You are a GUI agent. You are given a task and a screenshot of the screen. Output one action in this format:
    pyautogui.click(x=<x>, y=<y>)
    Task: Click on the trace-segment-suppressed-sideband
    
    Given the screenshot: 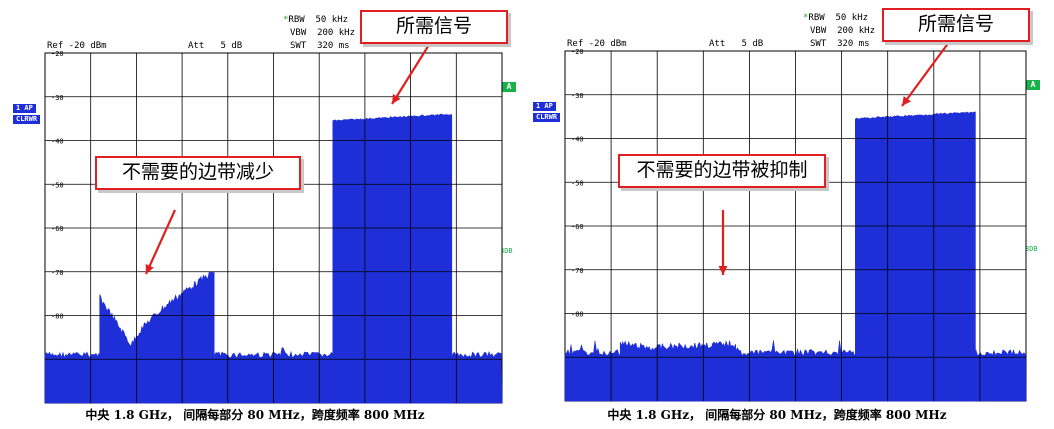 What is the action you would take?
    pyautogui.click(x=677, y=371)
    